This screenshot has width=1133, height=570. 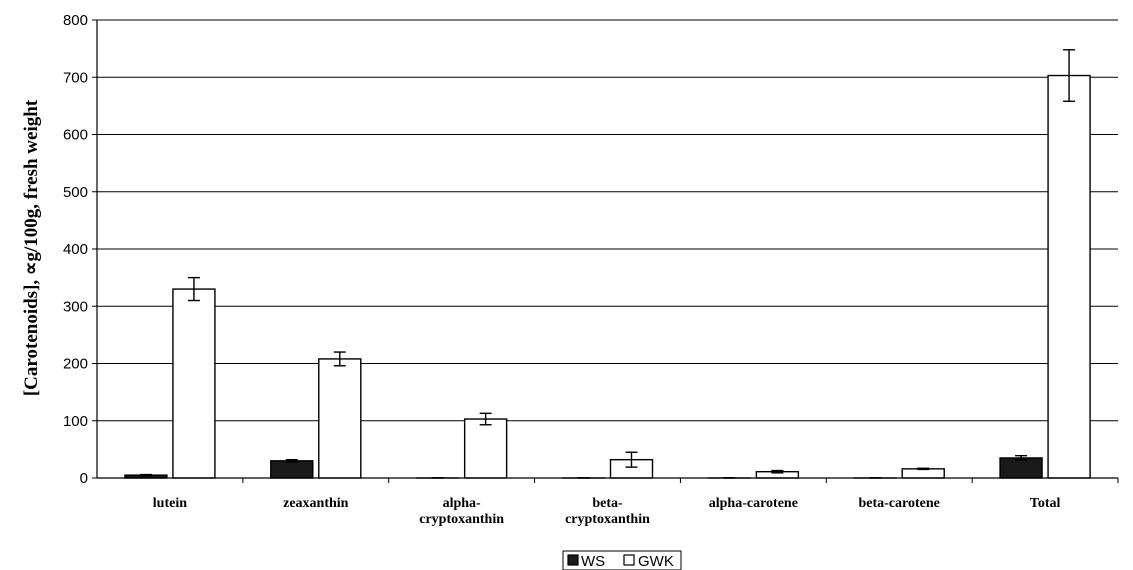 I want to click on y-tick-labels: 0 100 200 300 400 500 600 700 800, so click(x=75, y=249).